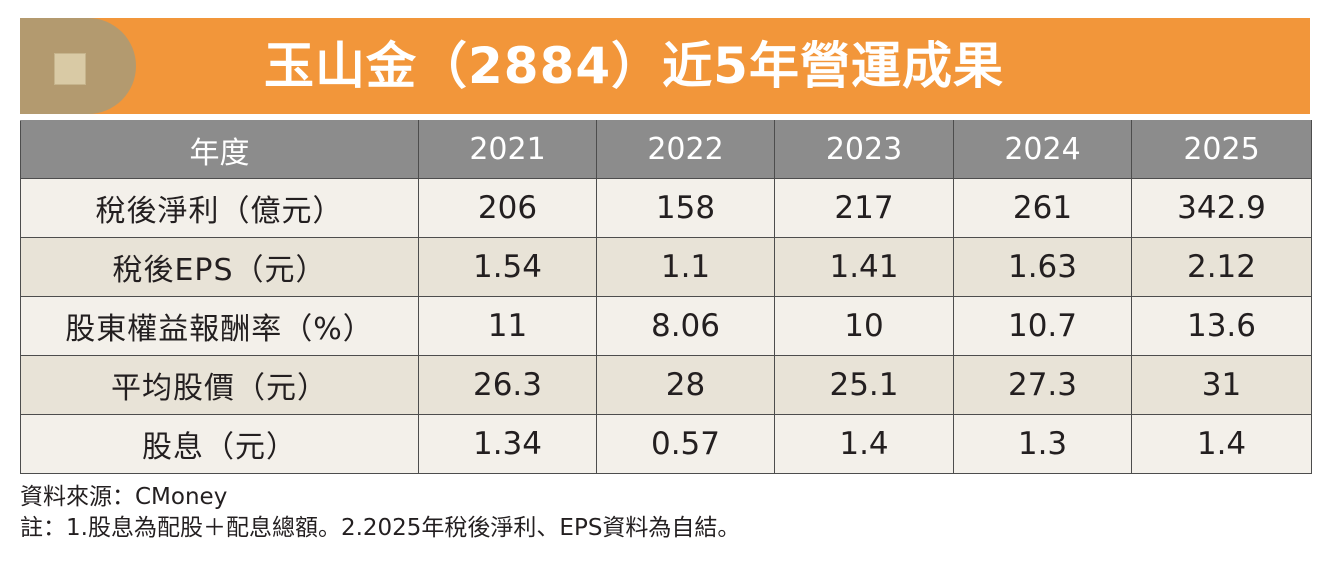 The width and height of the screenshot is (1331, 564). I want to click on table-cell: 1.41, so click(864, 267).